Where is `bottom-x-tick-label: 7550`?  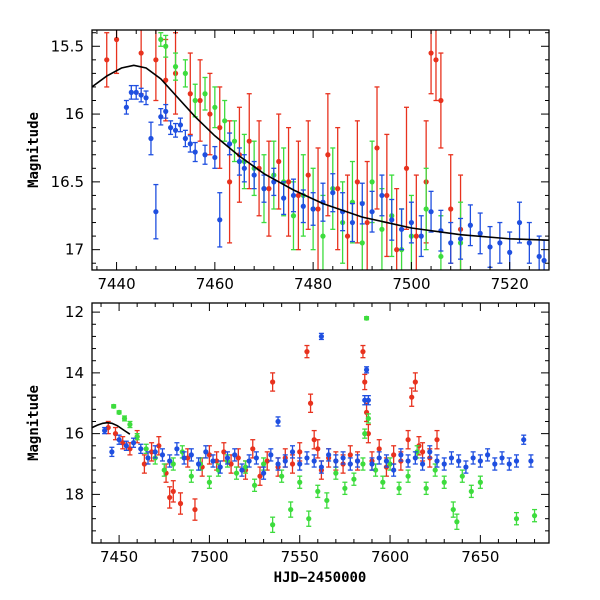 bottom-x-tick-label: 7550 is located at coordinates (300, 557).